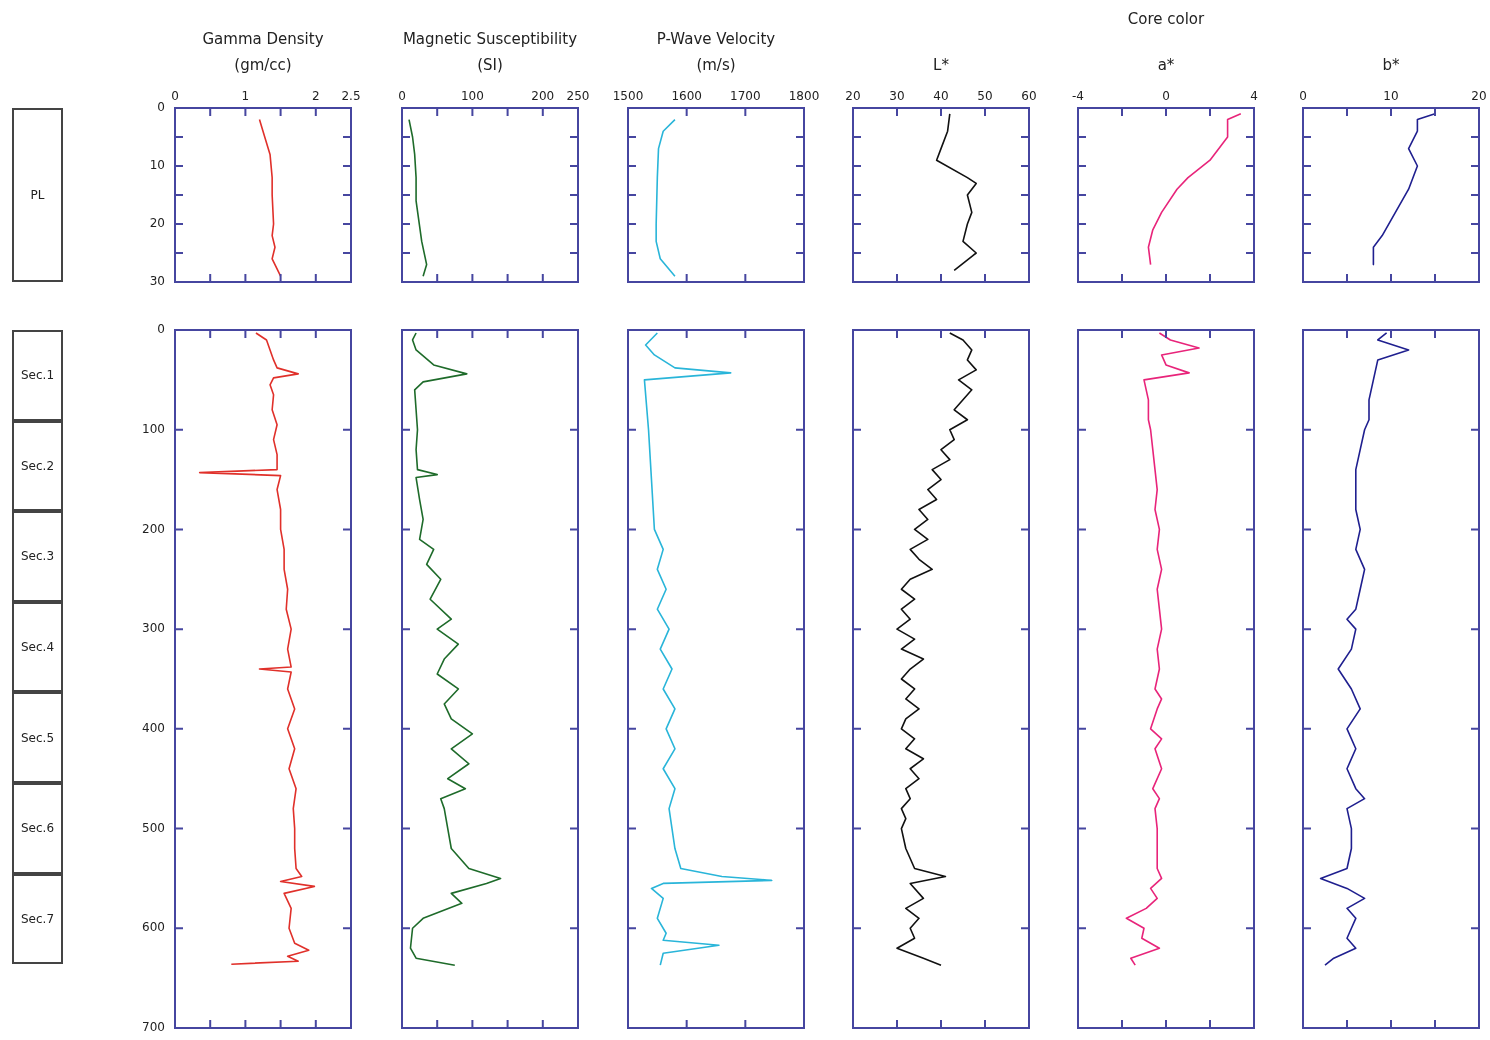  What do you see at coordinates (37, 737) in the screenshot?
I see `text: Sec.5` at bounding box center [37, 737].